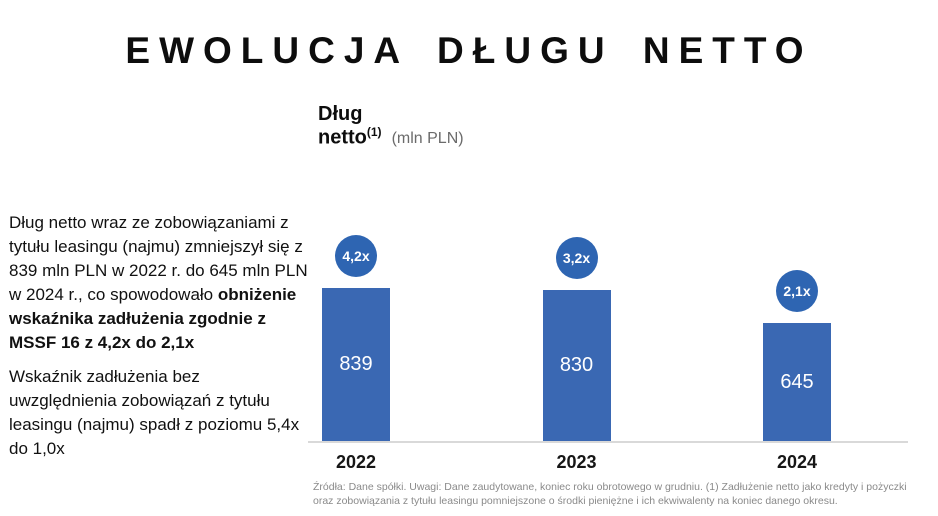  Describe the element at coordinates (608, 442) in the screenshot. I see `x-axis-line` at that location.